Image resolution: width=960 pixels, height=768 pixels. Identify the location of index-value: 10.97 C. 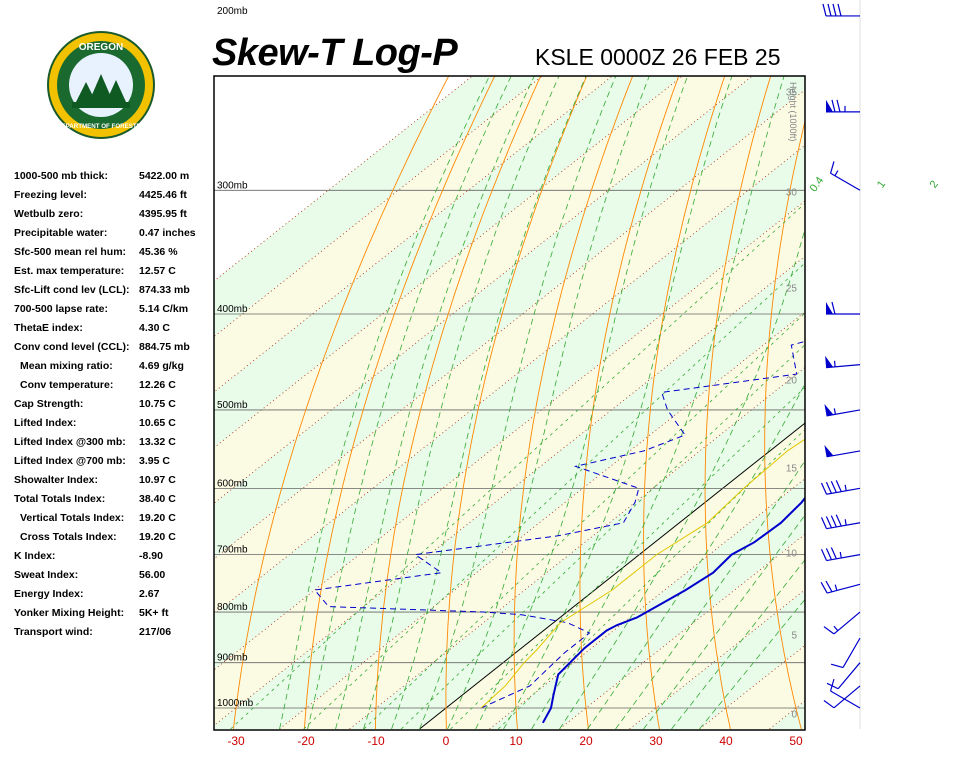
(157, 480).